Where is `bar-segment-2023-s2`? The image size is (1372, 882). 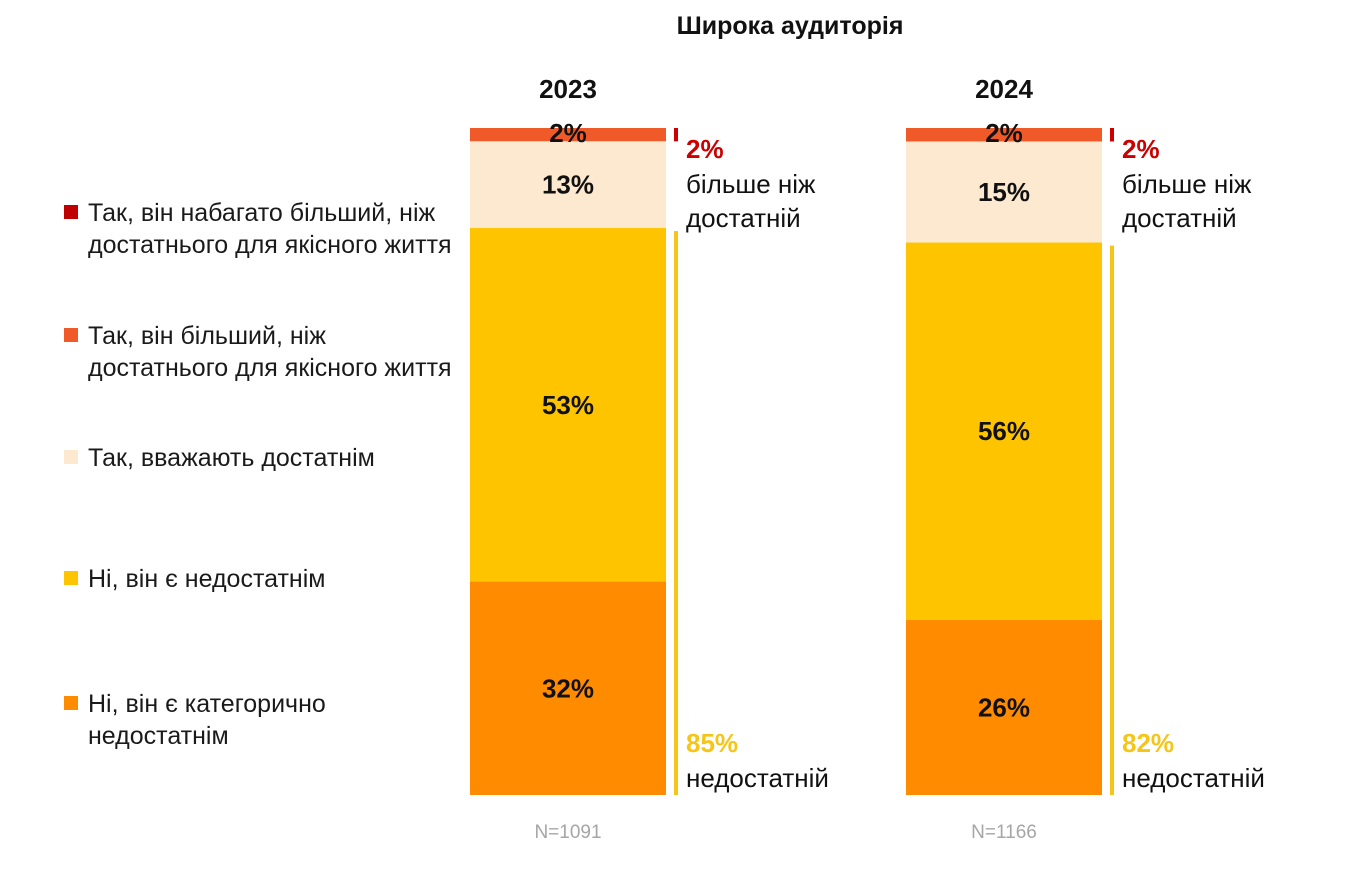
bar-segment-2023-s2 is located at coordinates (568, 185).